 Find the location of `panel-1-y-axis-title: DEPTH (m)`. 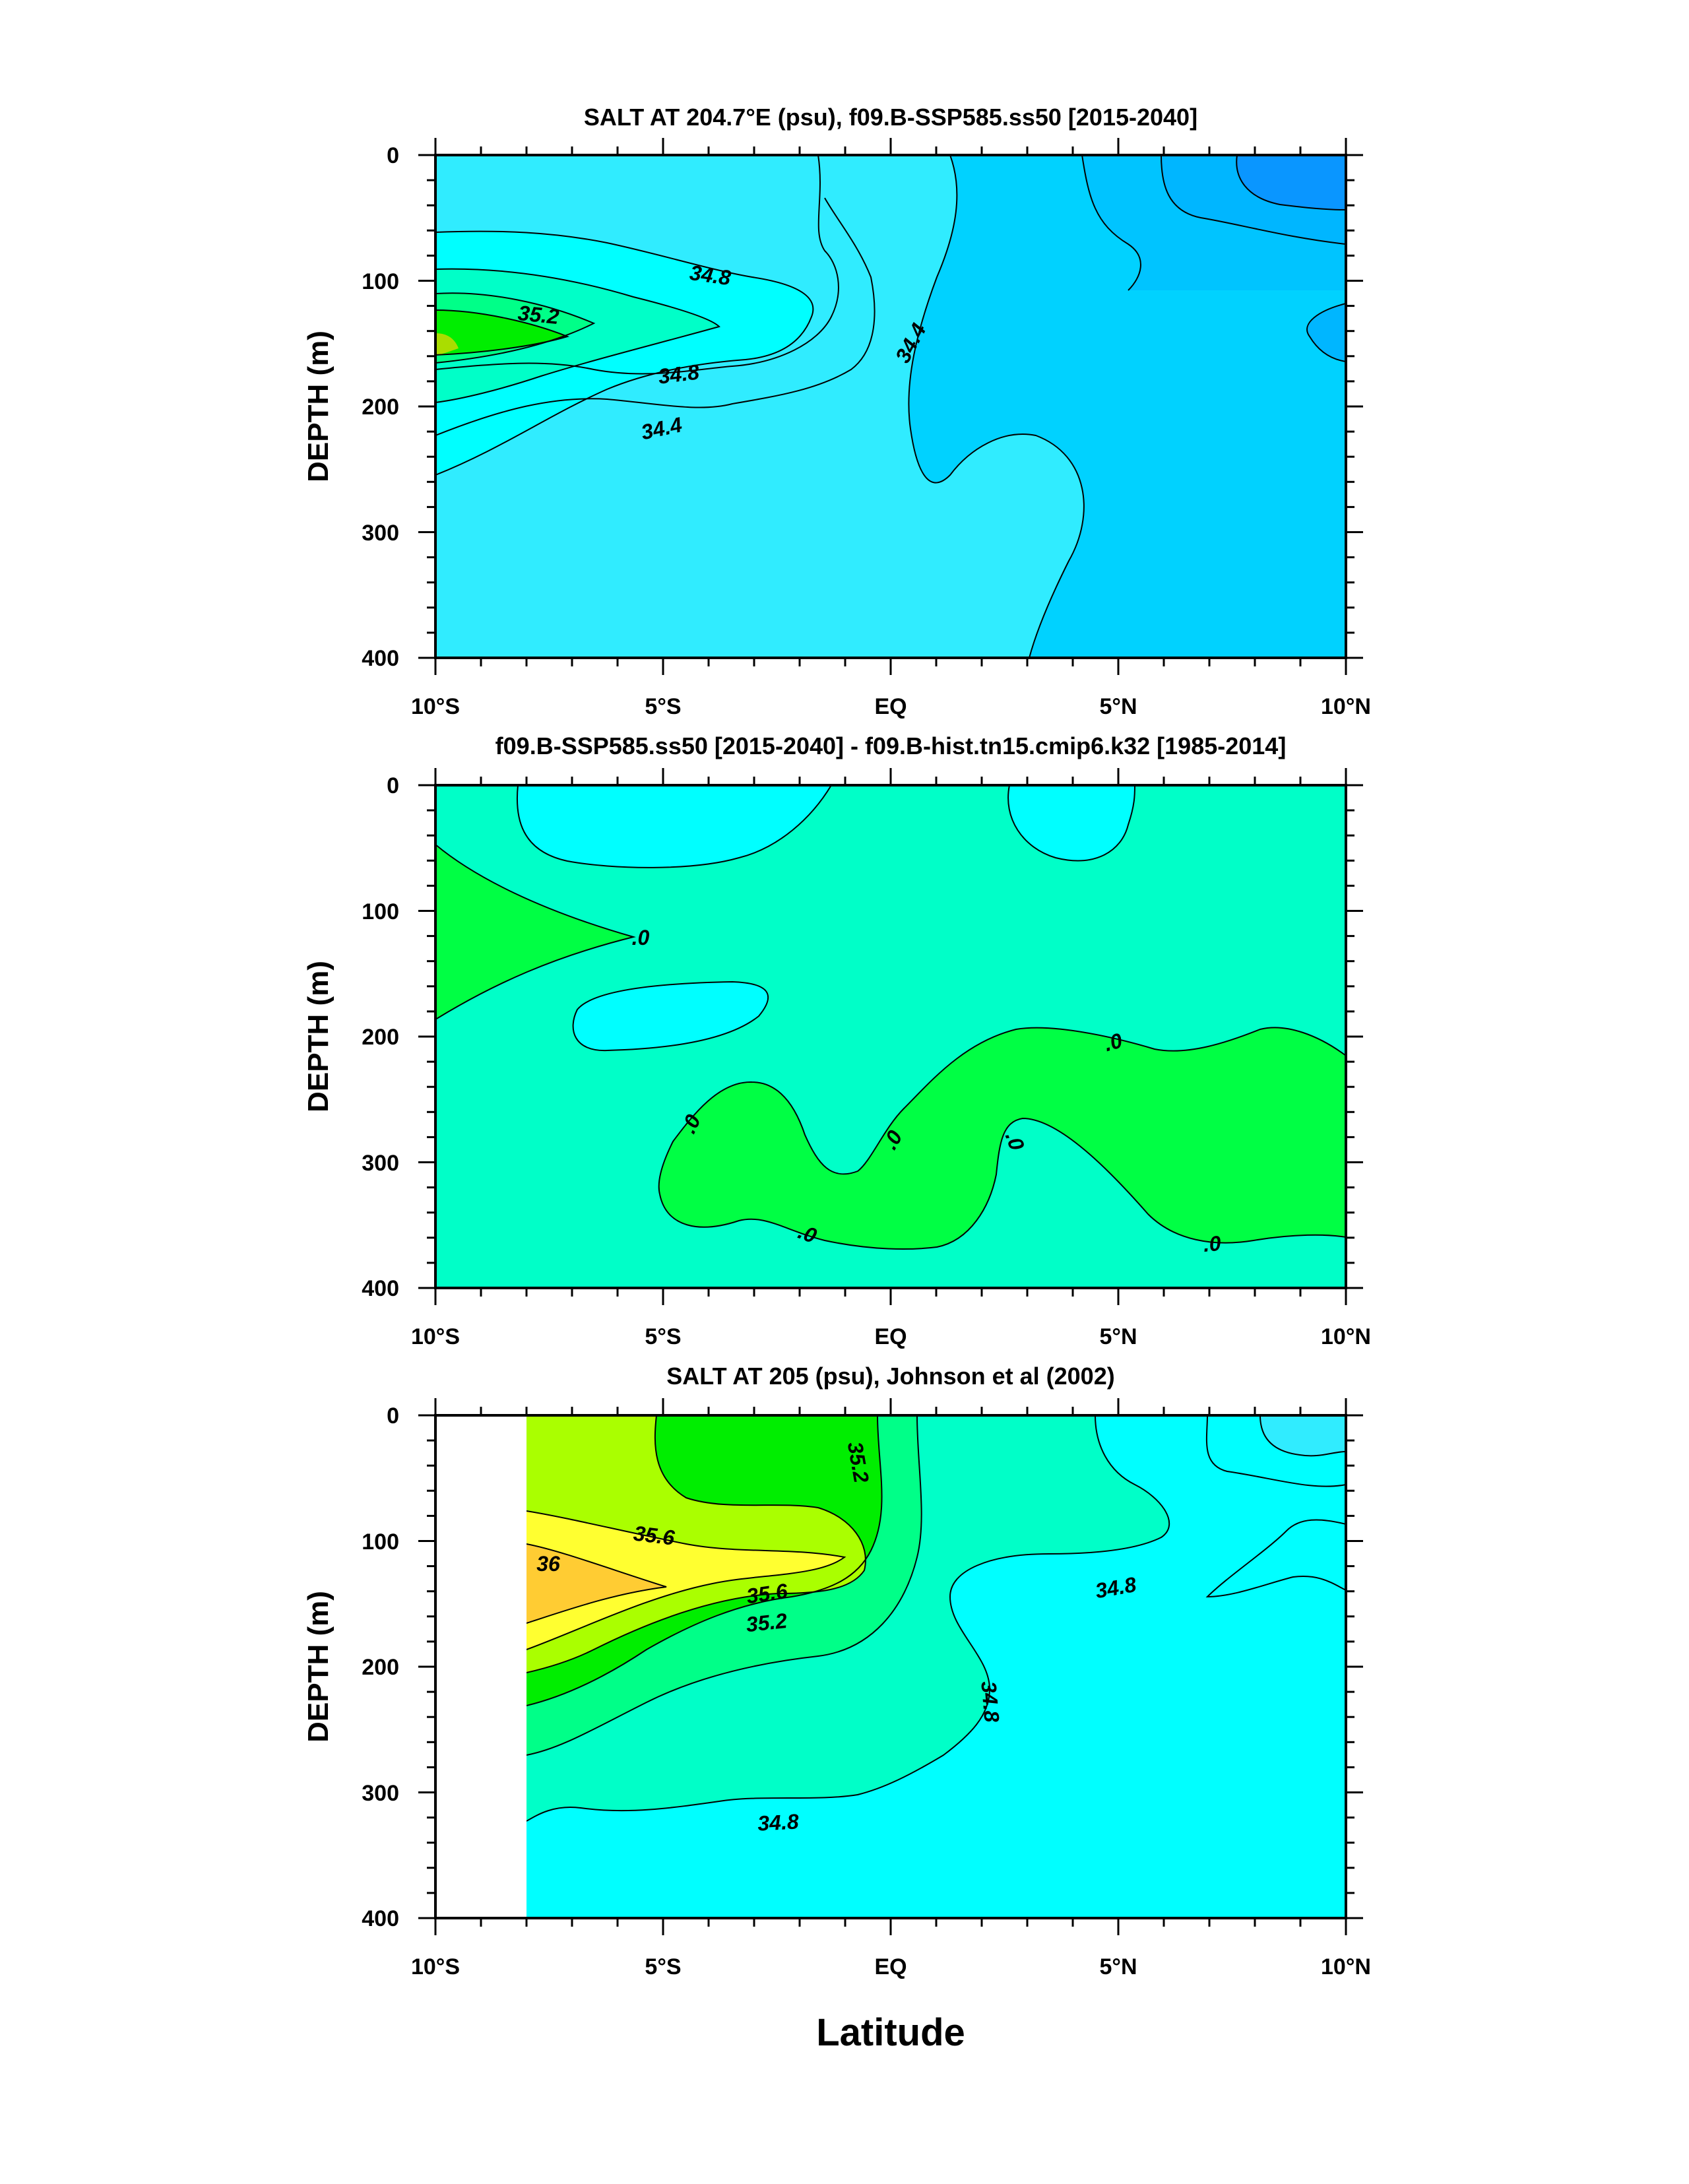

panel-1-y-axis-title: DEPTH (m) is located at coordinates (318, 406).